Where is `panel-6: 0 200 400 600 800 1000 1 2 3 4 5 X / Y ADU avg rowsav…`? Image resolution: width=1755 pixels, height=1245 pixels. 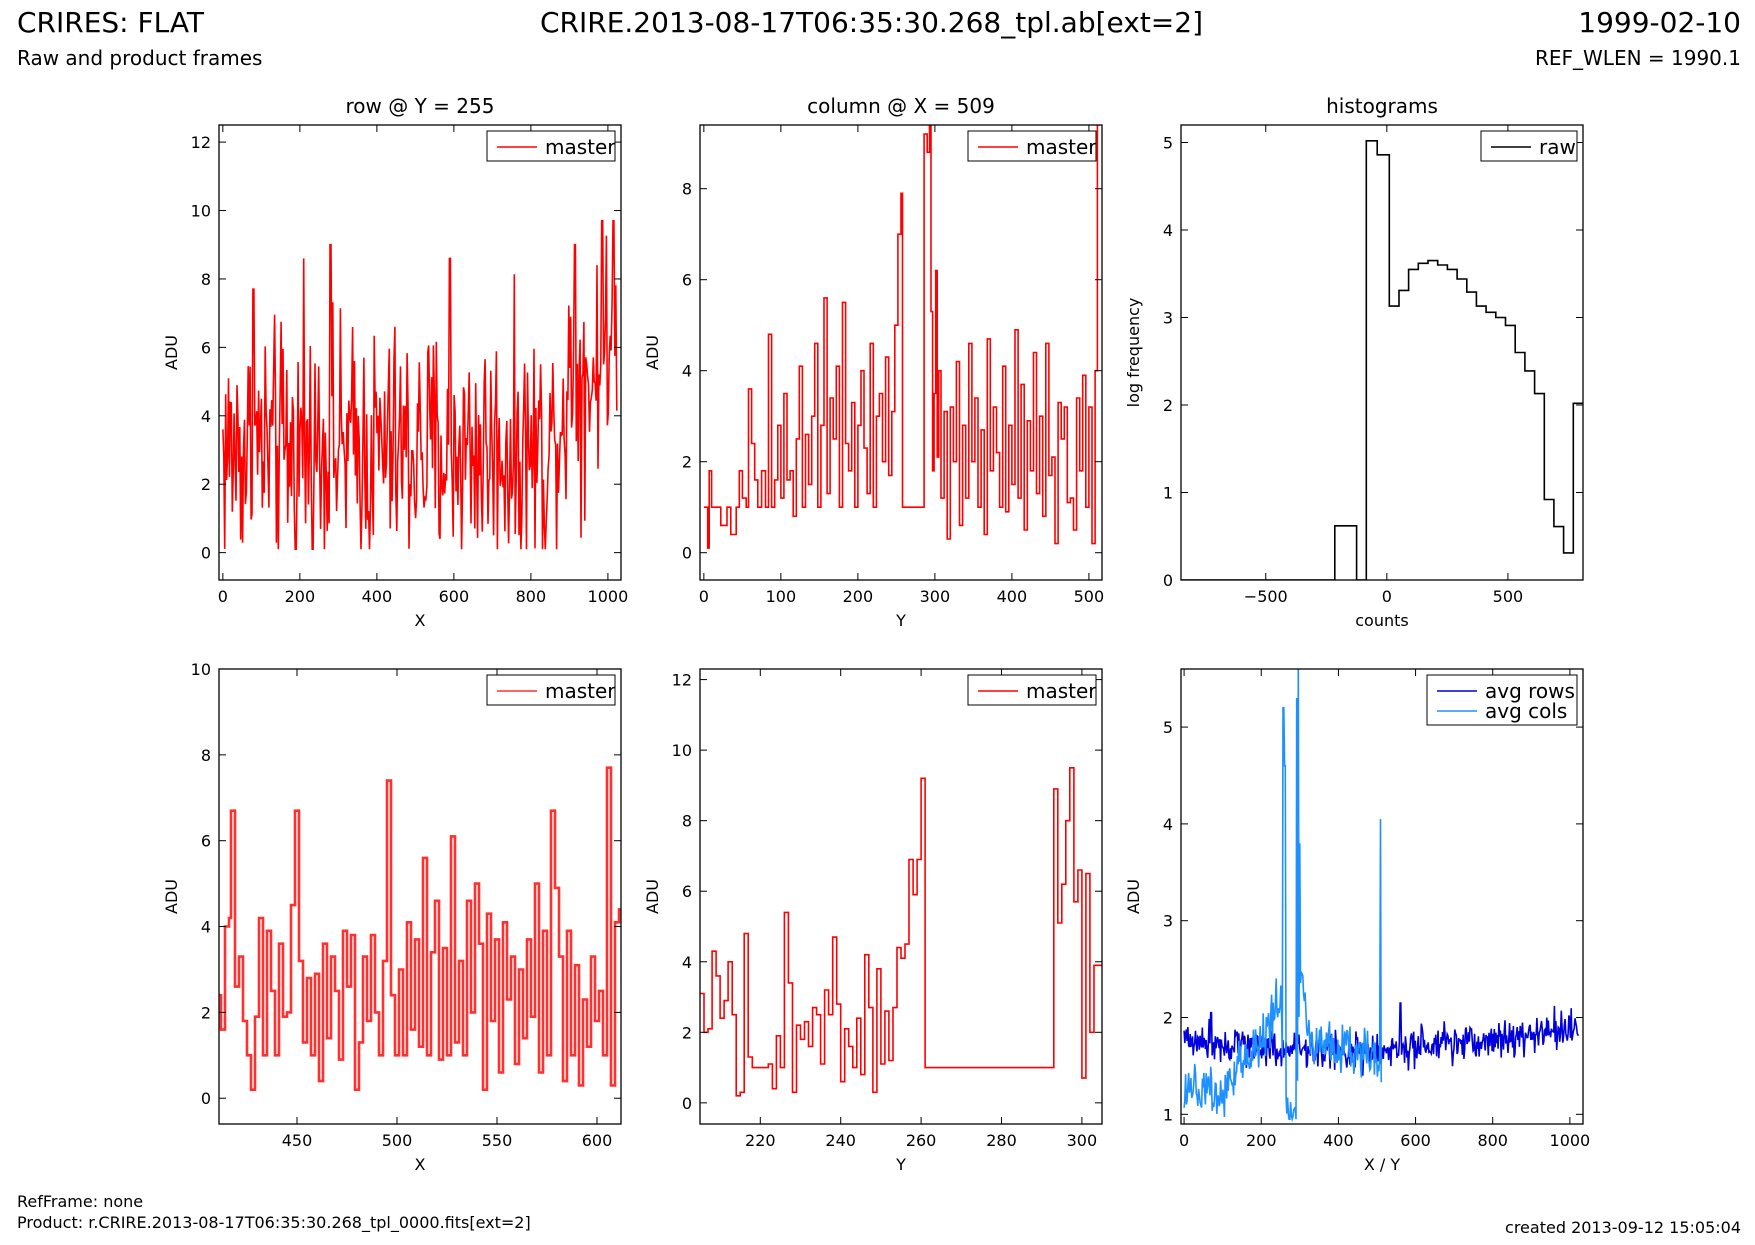 panel-6: 0 200 400 600 800 1000 1 2 3 4 5 X / Y ADU avg rowsav… is located at coordinates (1357, 921).